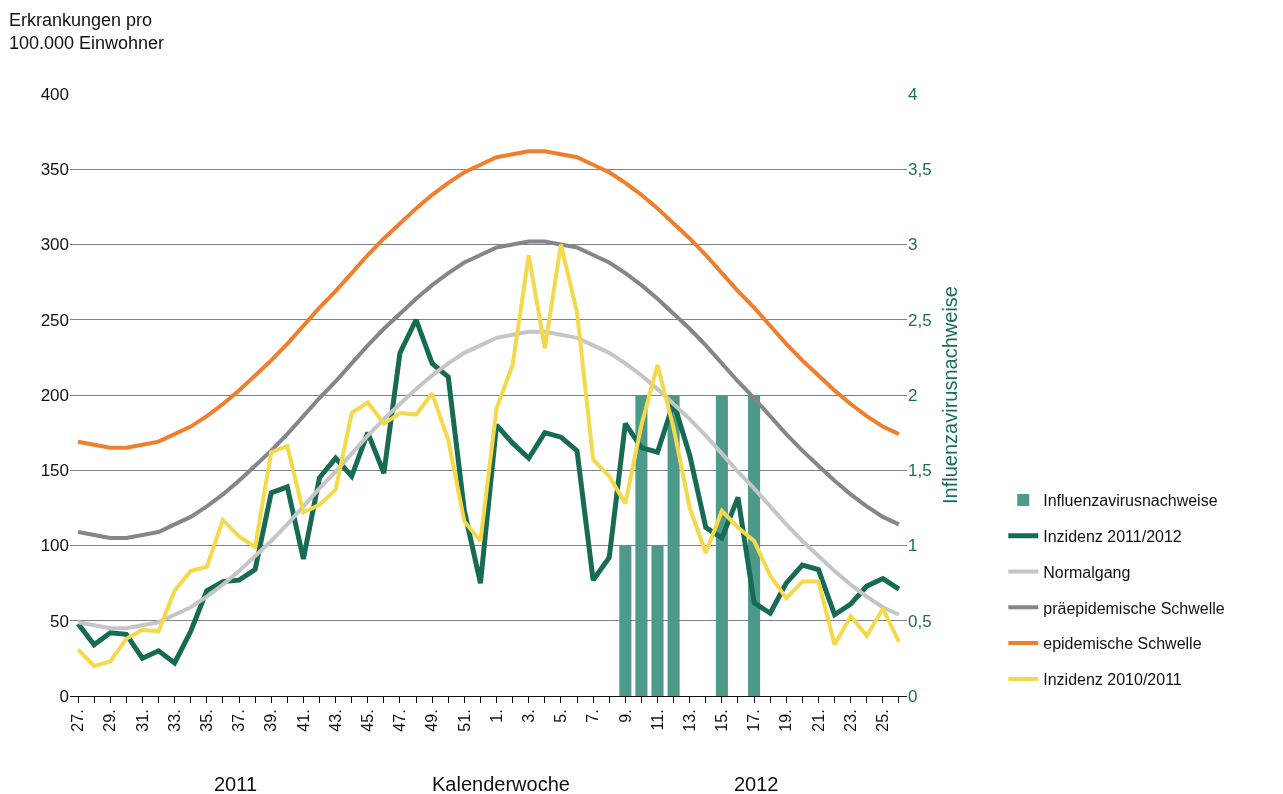  I want to click on x-tick-label: 51., so click(464, 720).